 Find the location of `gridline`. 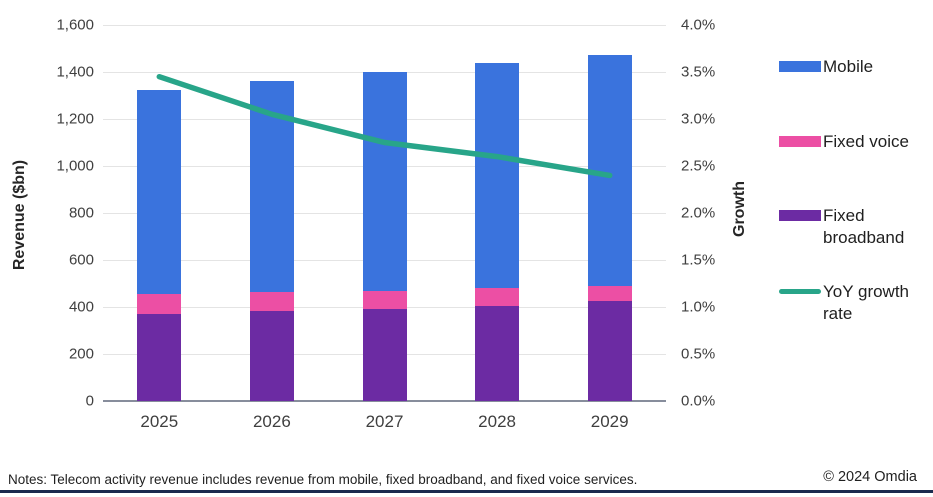

gridline is located at coordinates (384, 25).